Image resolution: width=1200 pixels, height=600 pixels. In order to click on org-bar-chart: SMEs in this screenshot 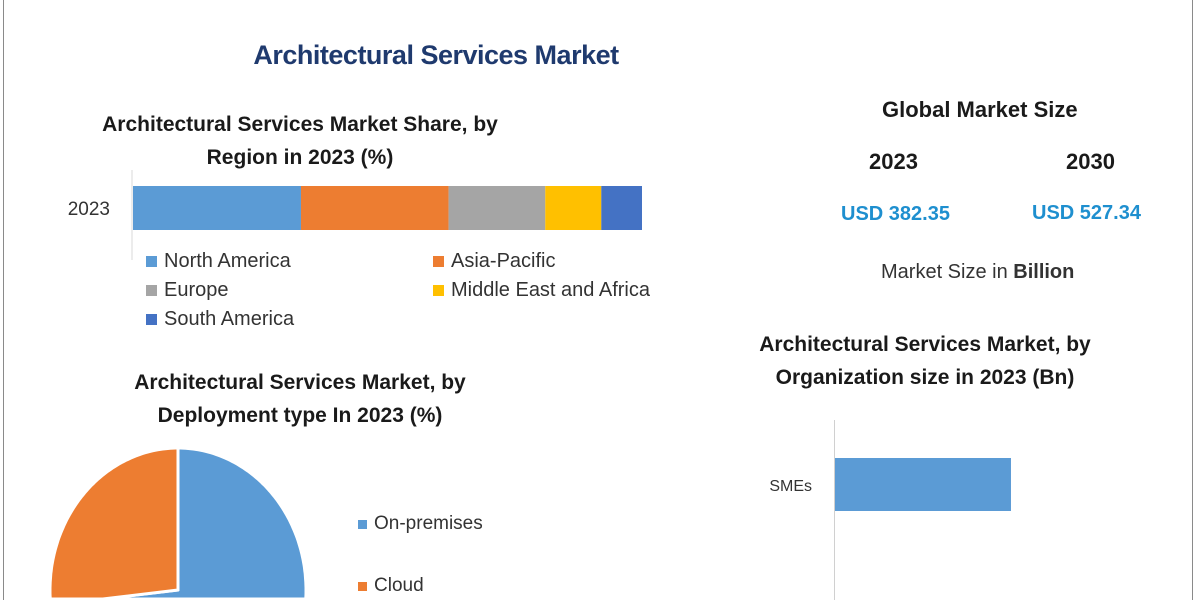, I will do `click(890, 510)`.